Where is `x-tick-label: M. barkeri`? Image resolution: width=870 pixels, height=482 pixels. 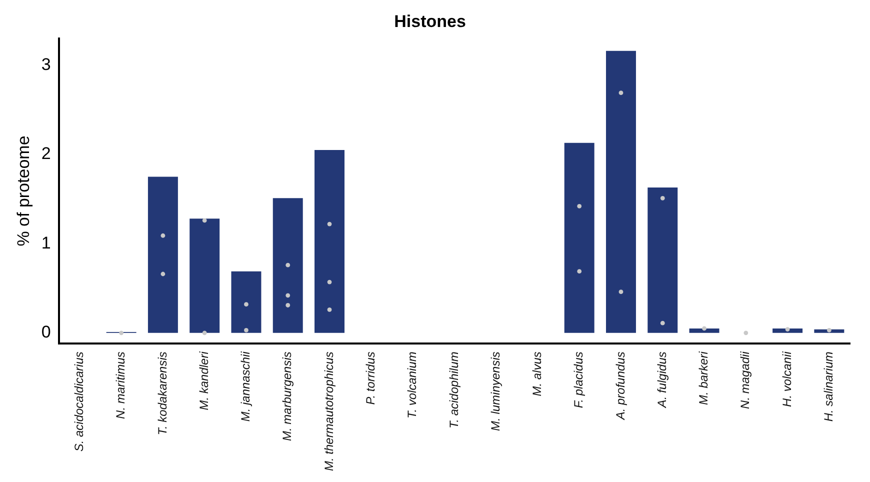
x-tick-label: M. barkeri is located at coordinates (703, 378).